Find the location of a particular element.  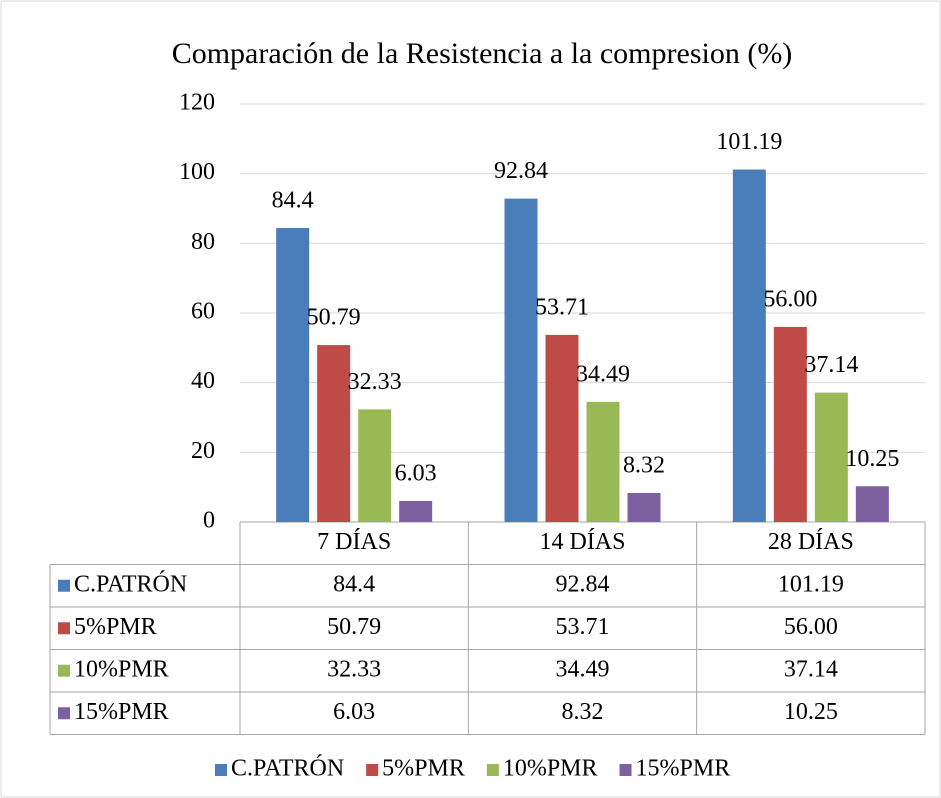

table-cell: 56.00 is located at coordinates (811, 627).